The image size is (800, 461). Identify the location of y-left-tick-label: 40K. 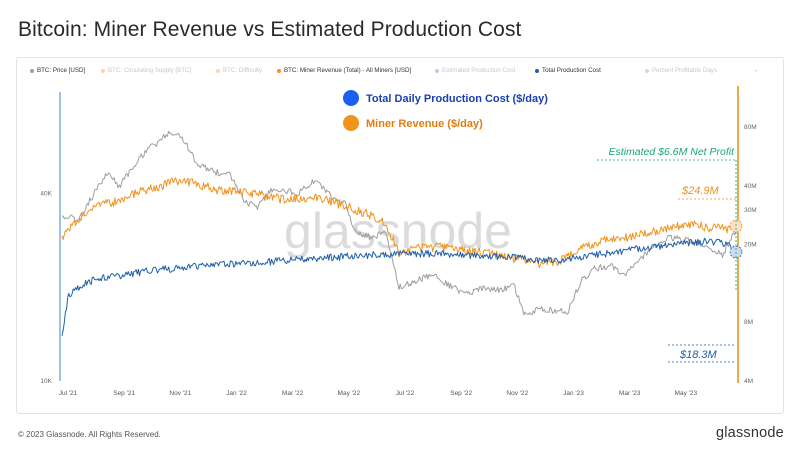
(46, 194).